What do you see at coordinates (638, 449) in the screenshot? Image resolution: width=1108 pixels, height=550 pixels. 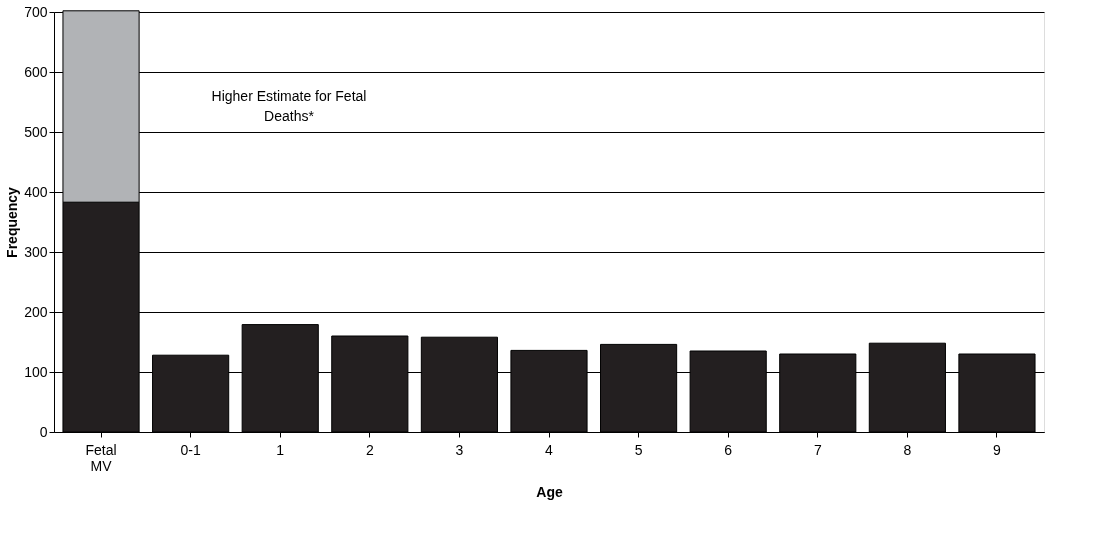 I see `x-tick-label: 5` at bounding box center [638, 449].